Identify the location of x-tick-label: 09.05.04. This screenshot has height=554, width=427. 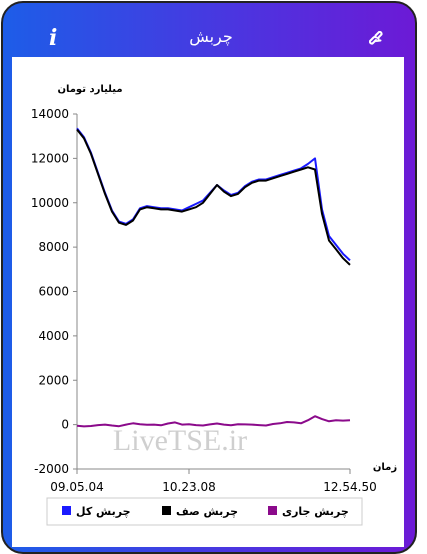
(76, 487).